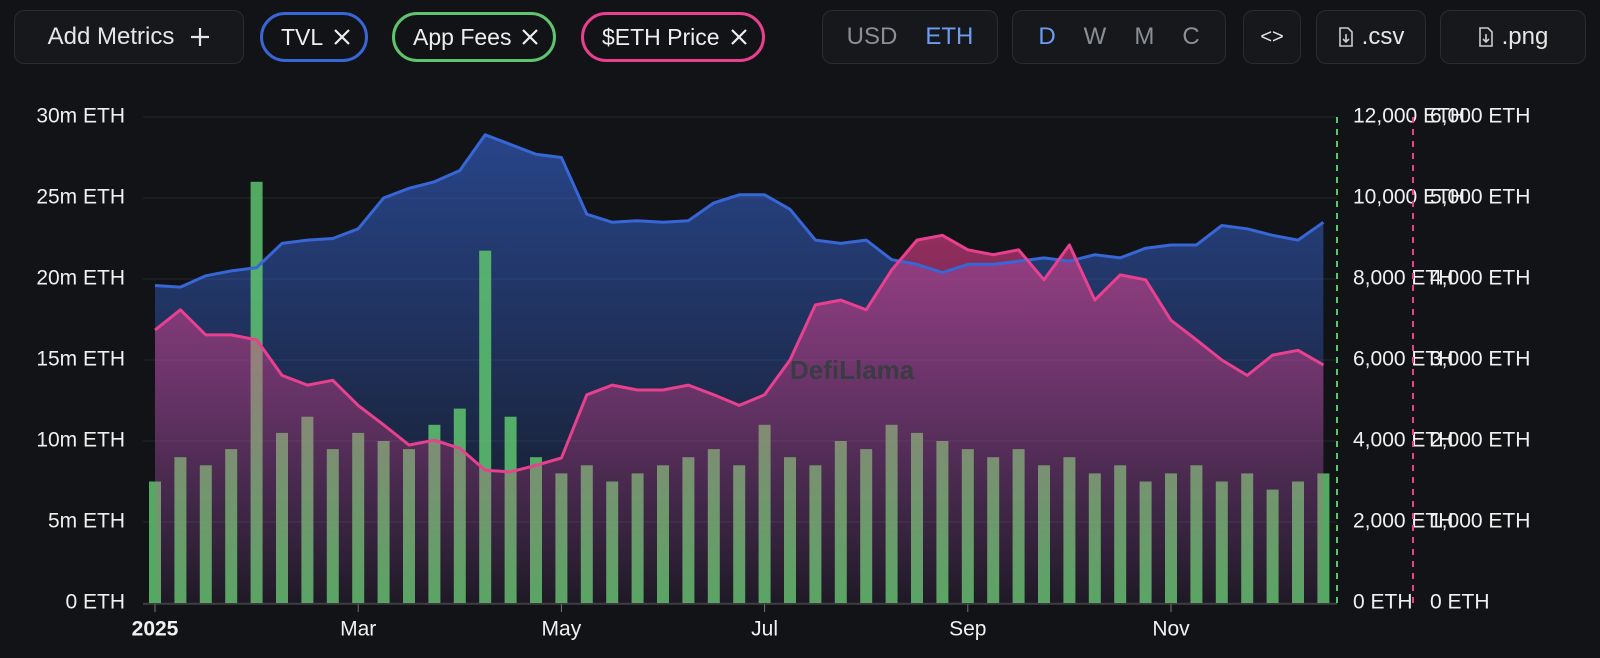 Image resolution: width=1600 pixels, height=658 pixels. Describe the element at coordinates (80, 359) in the screenshot. I see `y-tick-label: 15m ETH` at that location.